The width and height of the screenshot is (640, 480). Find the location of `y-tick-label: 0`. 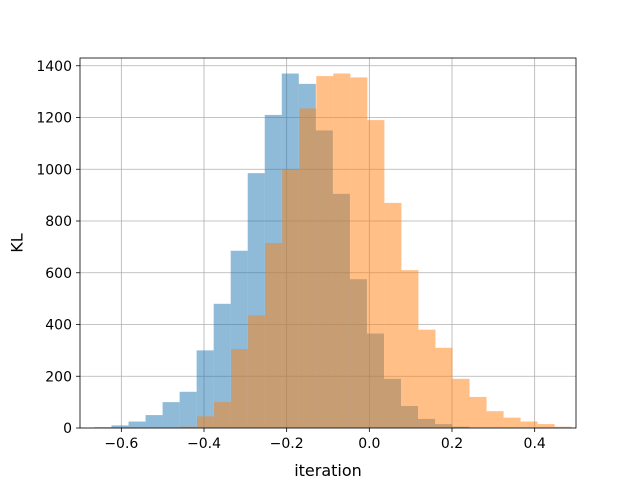

y-tick-label: 0 is located at coordinates (67, 429).